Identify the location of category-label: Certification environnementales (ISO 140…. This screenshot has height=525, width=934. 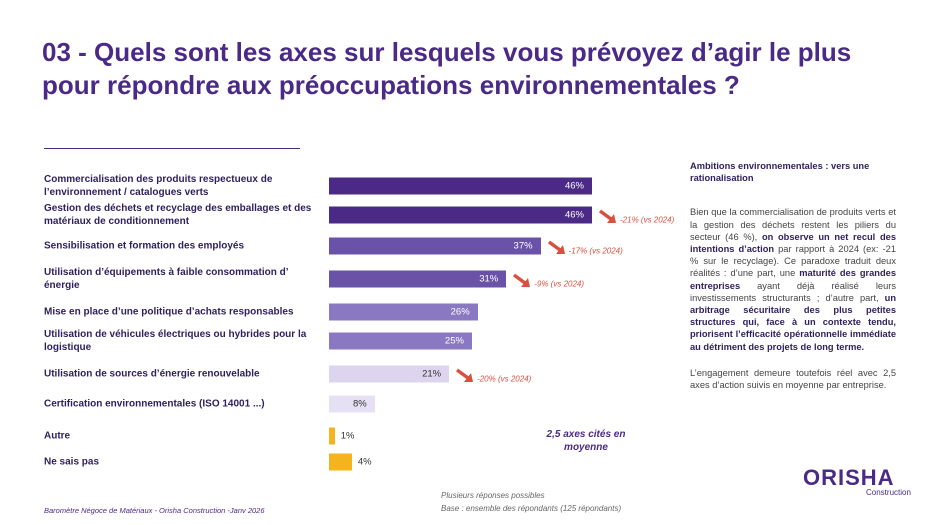
(154, 404).